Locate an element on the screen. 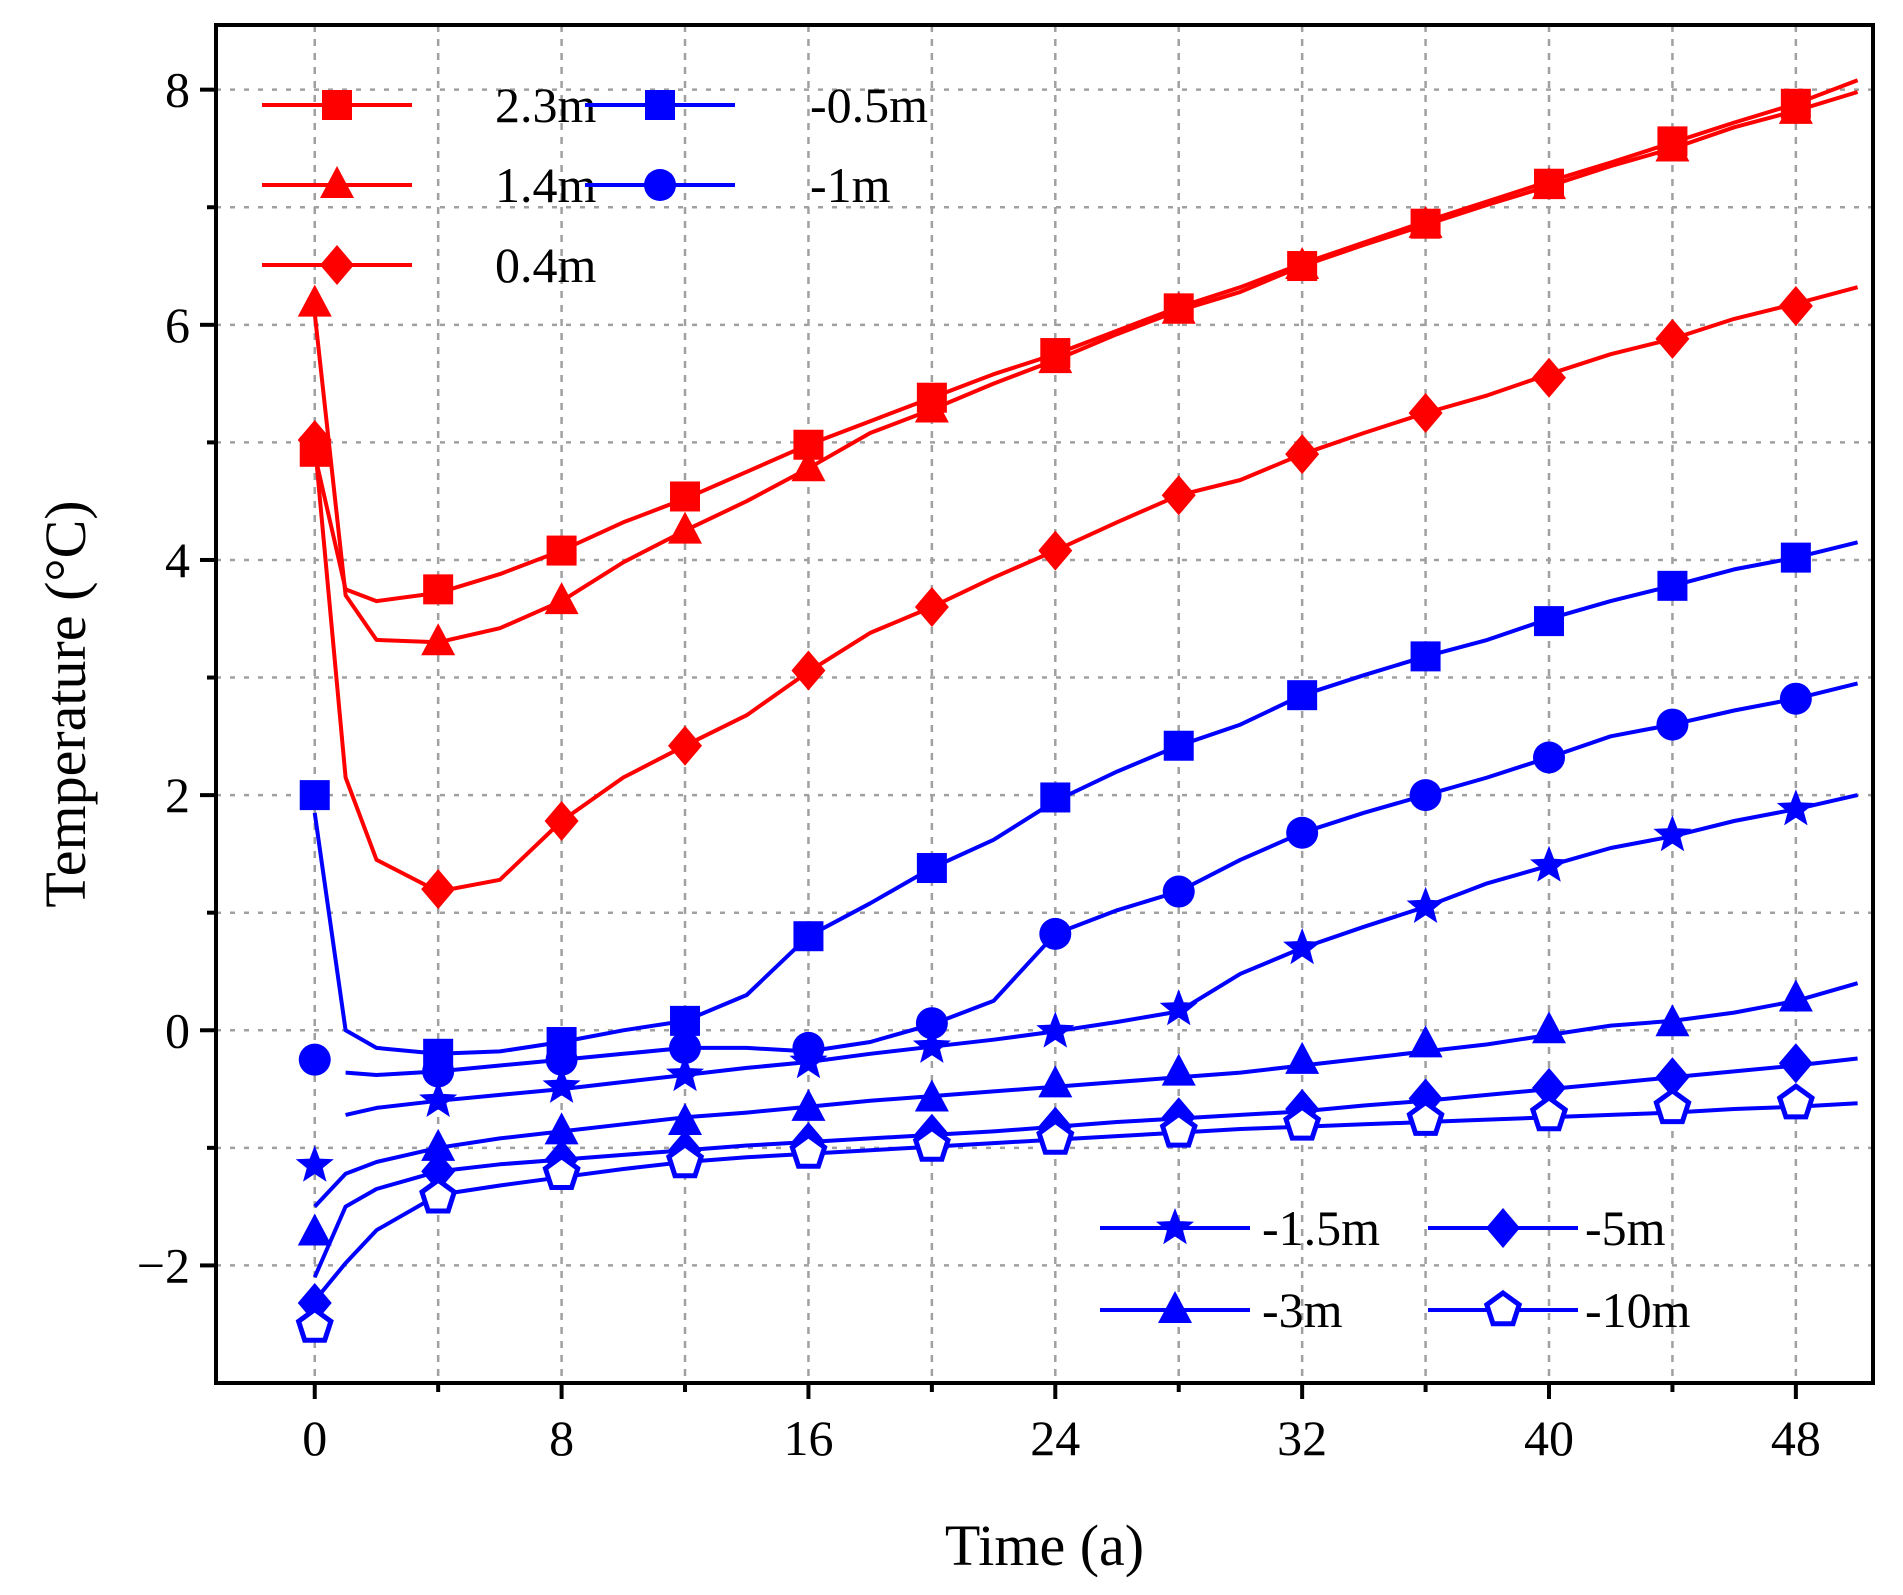 This screenshot has width=1903, height=1595. series-point--0.5m-16 is located at coordinates (808, 936).